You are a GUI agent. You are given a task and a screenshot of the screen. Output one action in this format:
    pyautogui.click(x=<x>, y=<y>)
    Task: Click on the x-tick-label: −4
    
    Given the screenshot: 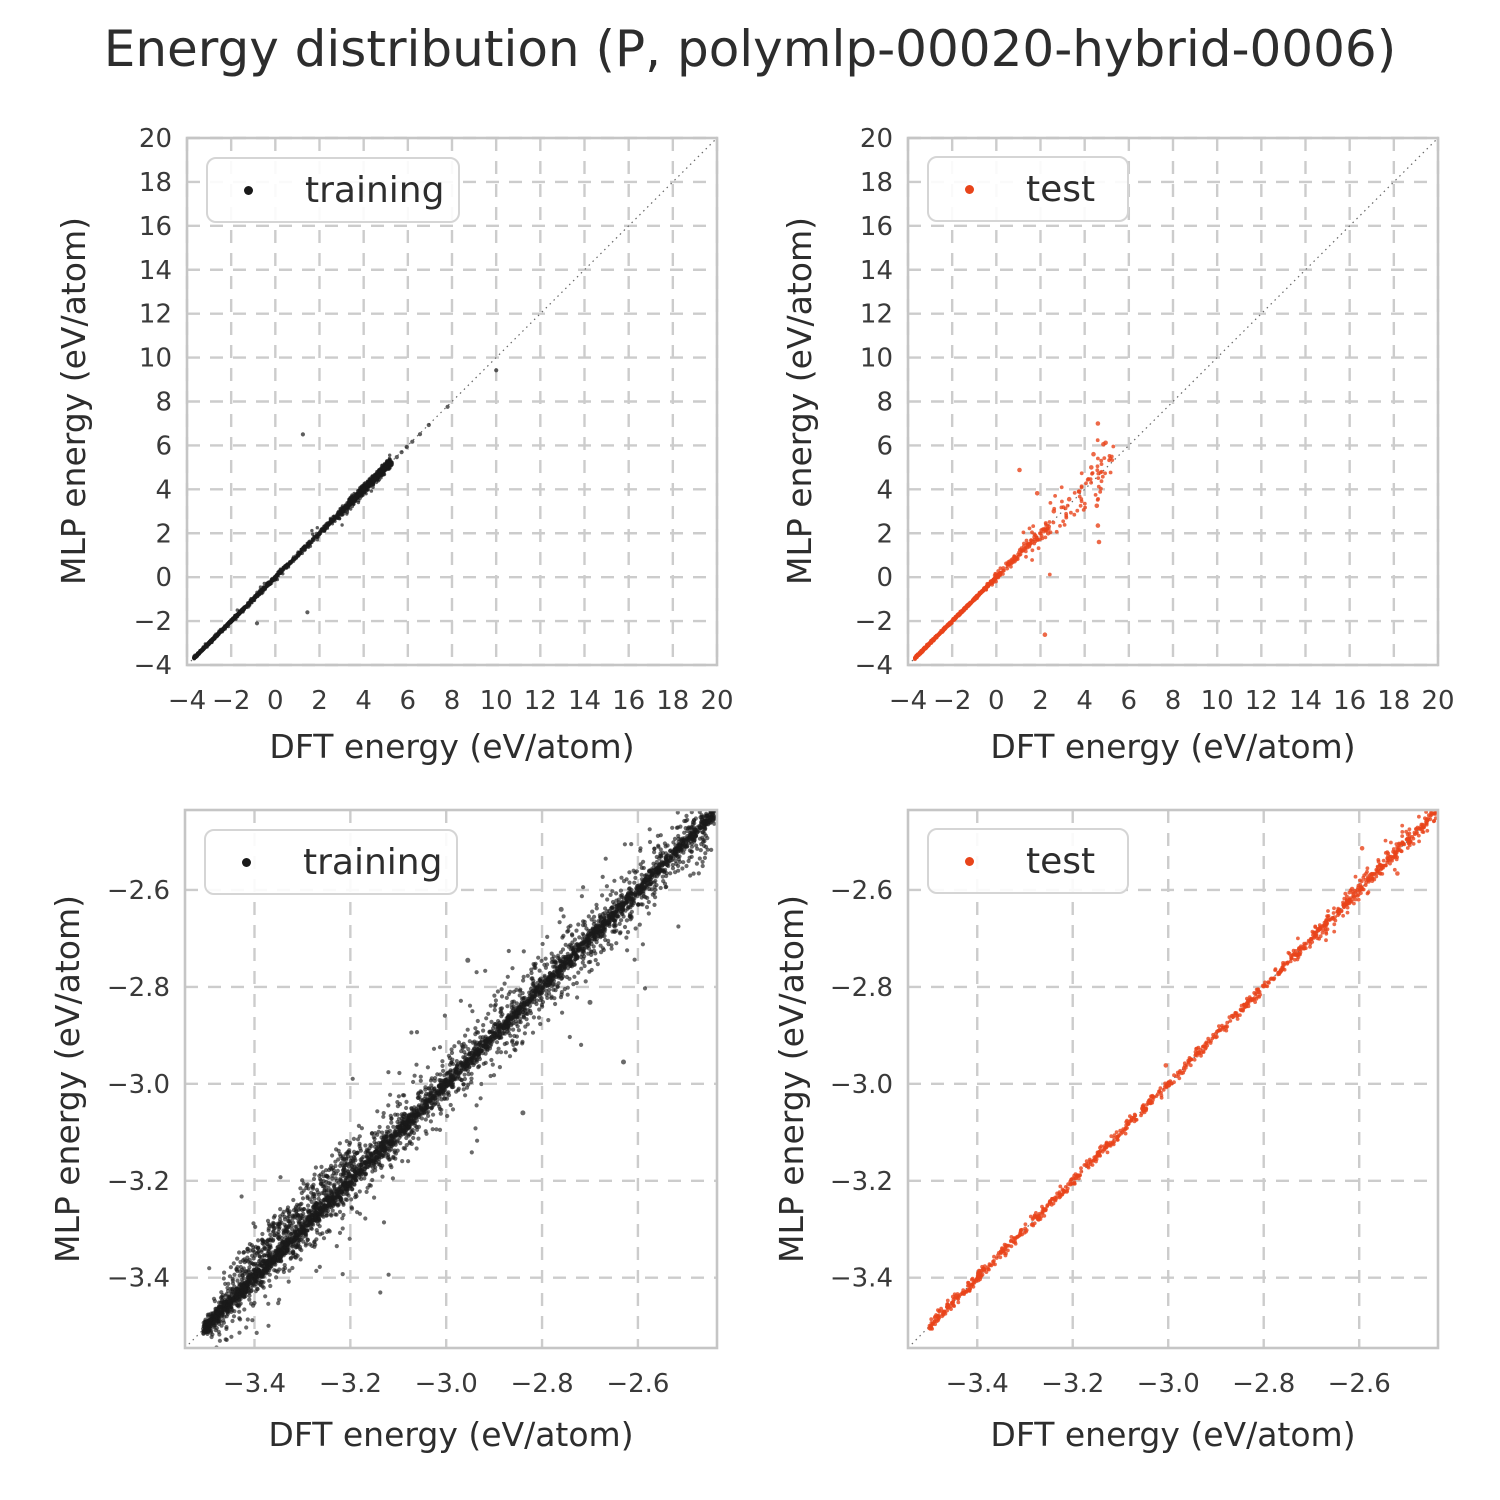 What is the action you would take?
    pyautogui.click(x=187, y=701)
    